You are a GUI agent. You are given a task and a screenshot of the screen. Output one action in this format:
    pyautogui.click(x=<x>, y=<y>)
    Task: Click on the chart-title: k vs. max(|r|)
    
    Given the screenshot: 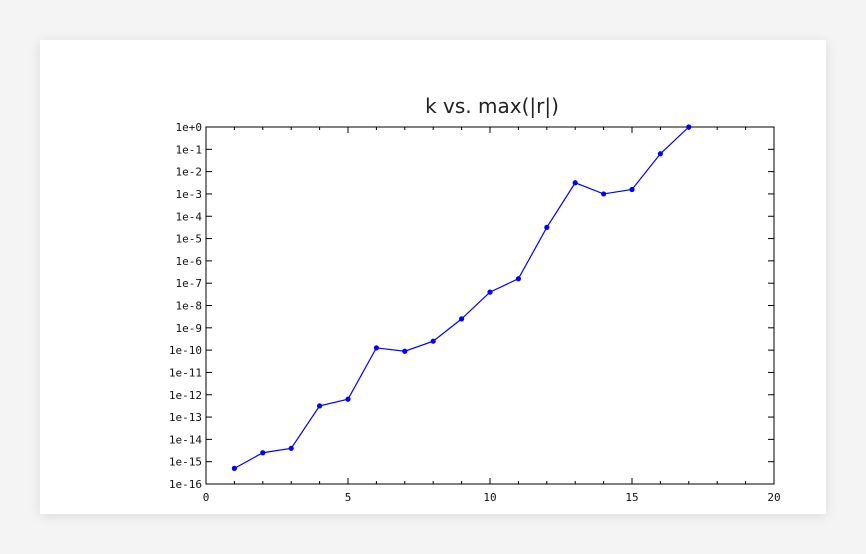 What is the action you would take?
    pyautogui.click(x=492, y=106)
    